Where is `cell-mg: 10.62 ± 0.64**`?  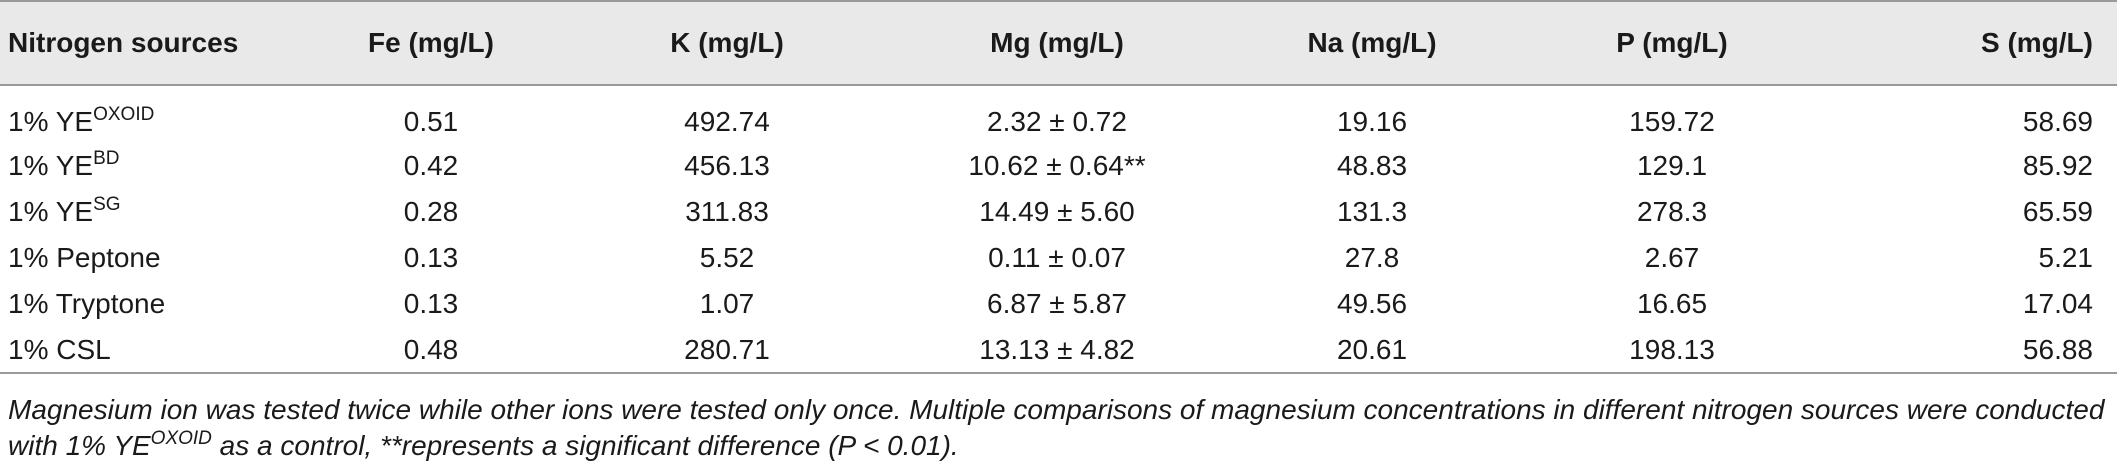
cell-mg: 10.62 ± 0.64** is located at coordinates (1057, 165).